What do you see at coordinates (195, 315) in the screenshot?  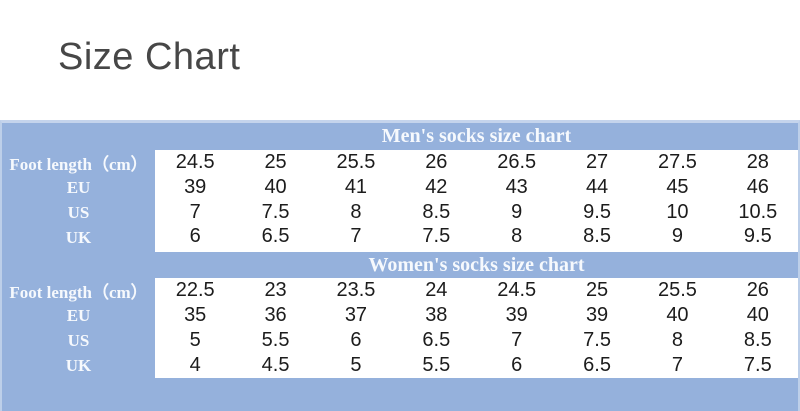 I see `size-cell: 35` at bounding box center [195, 315].